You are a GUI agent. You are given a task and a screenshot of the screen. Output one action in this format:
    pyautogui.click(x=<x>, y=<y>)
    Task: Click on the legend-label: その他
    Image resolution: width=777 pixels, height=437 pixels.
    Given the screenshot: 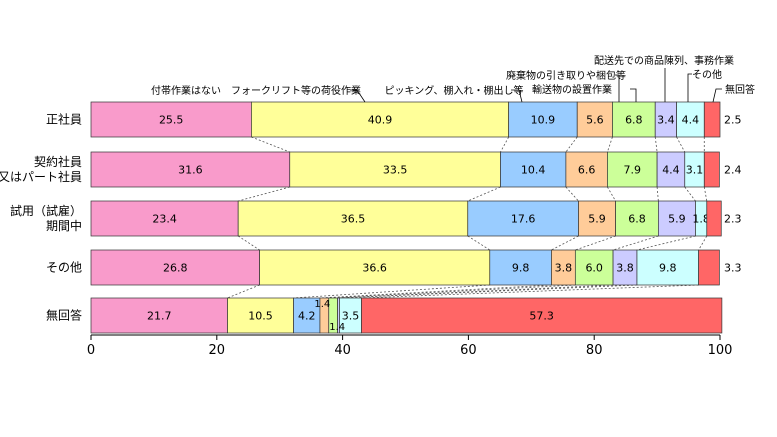 What is the action you would take?
    pyautogui.click(x=707, y=74)
    